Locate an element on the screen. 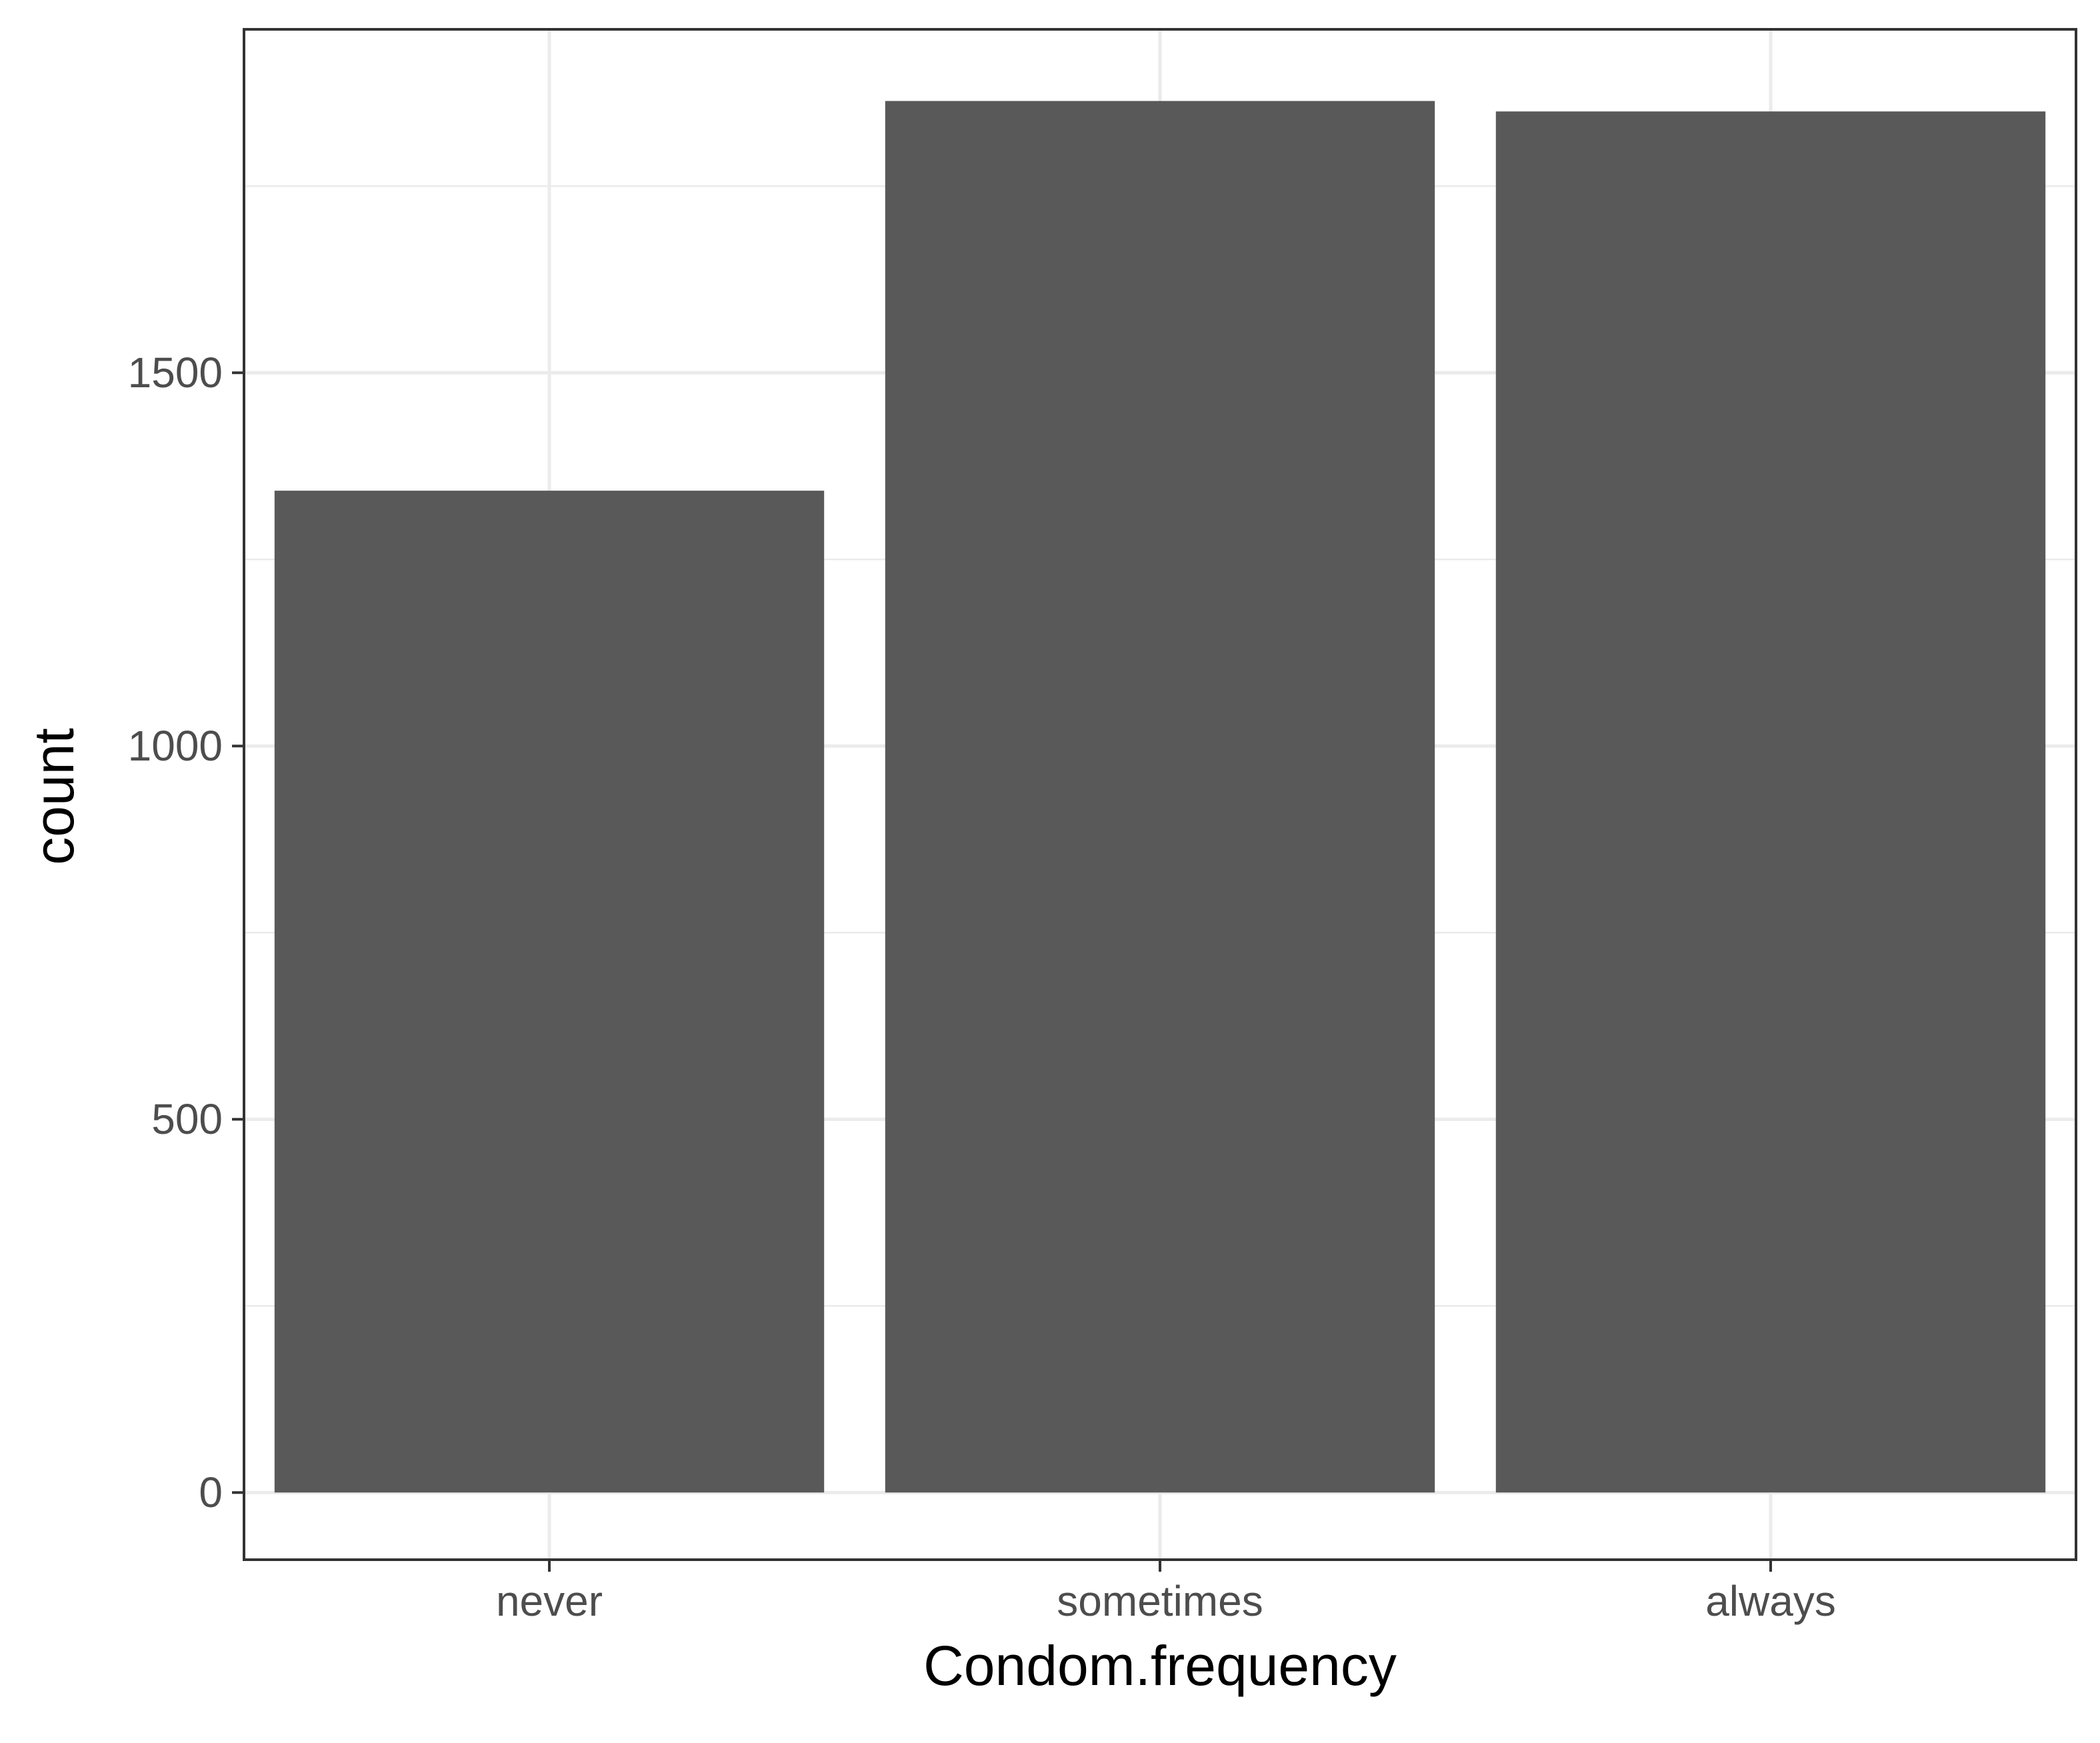  x-axis-title: Condom.frequency is located at coordinates (1160, 1665).